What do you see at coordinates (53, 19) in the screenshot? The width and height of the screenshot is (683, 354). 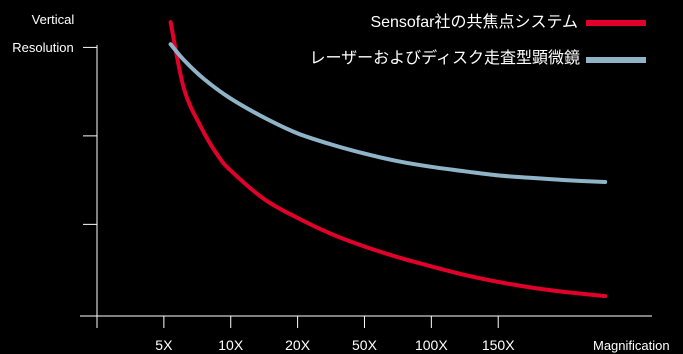 I see `y-axis-label-line-1: Vertical` at bounding box center [53, 19].